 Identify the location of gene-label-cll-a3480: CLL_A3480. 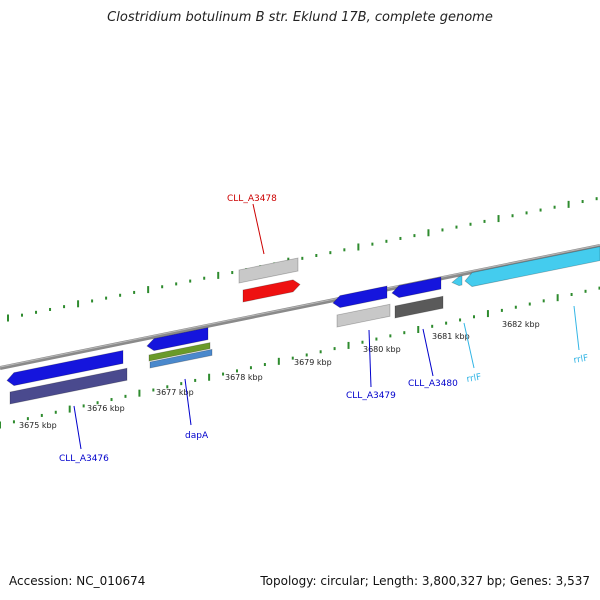
(433, 384).